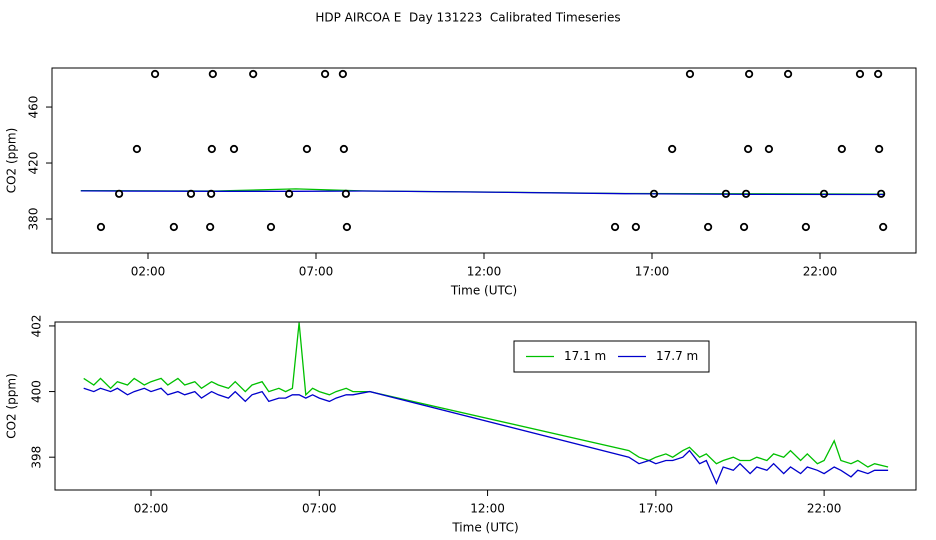 The image size is (936, 540). What do you see at coordinates (37, 325) in the screenshot?
I see `y-tick-label: 402` at bounding box center [37, 325].